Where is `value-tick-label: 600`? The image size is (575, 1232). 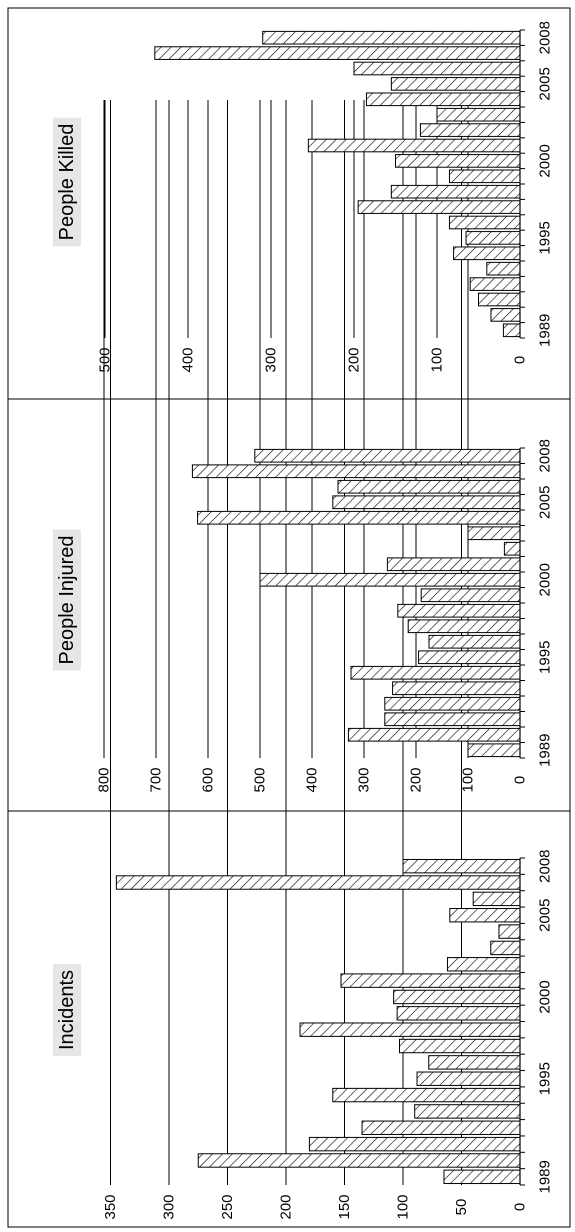
value-tick-label: 600 is located at coordinates (208, 779).